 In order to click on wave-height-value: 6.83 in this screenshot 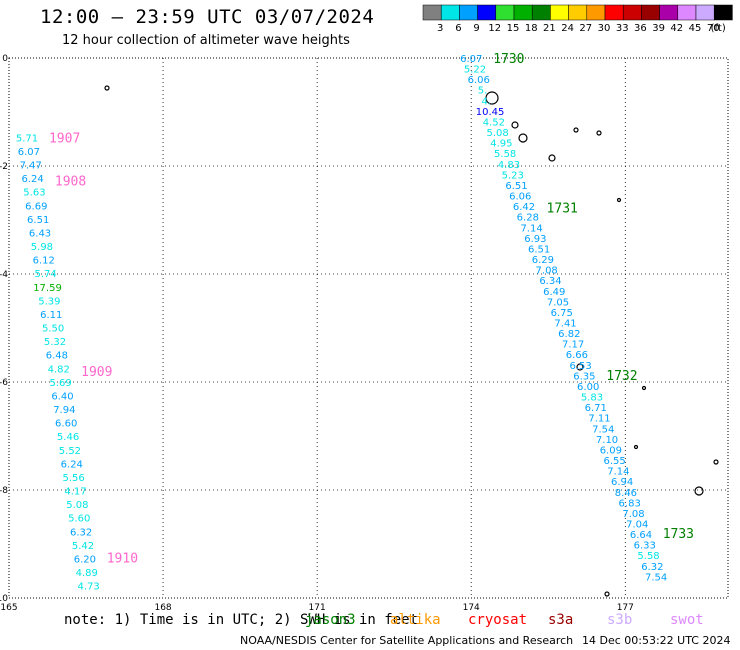, I will do `click(630, 503)`.